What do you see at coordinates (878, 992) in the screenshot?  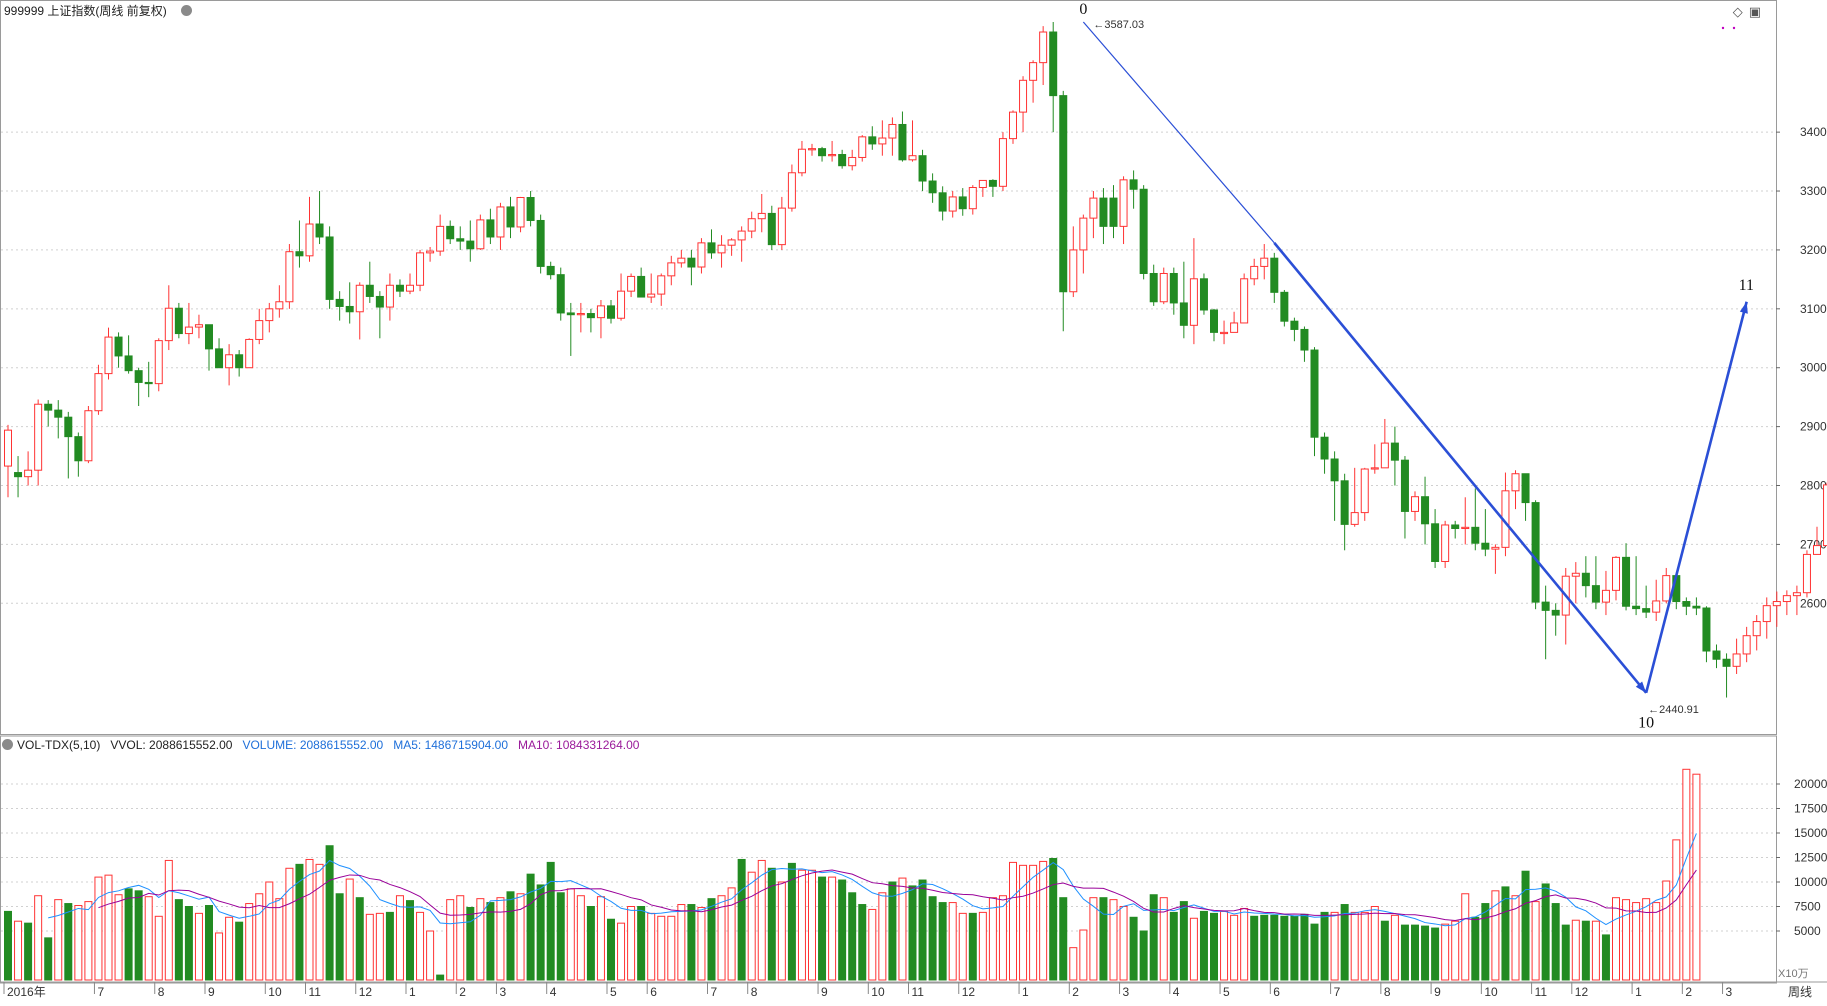 I see `date-tick-label: 10` at bounding box center [878, 992].